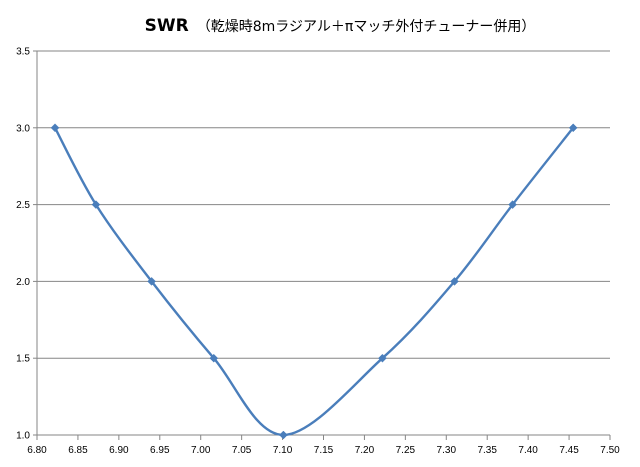  I want to click on chart-title-main: SWR, so click(167, 26).